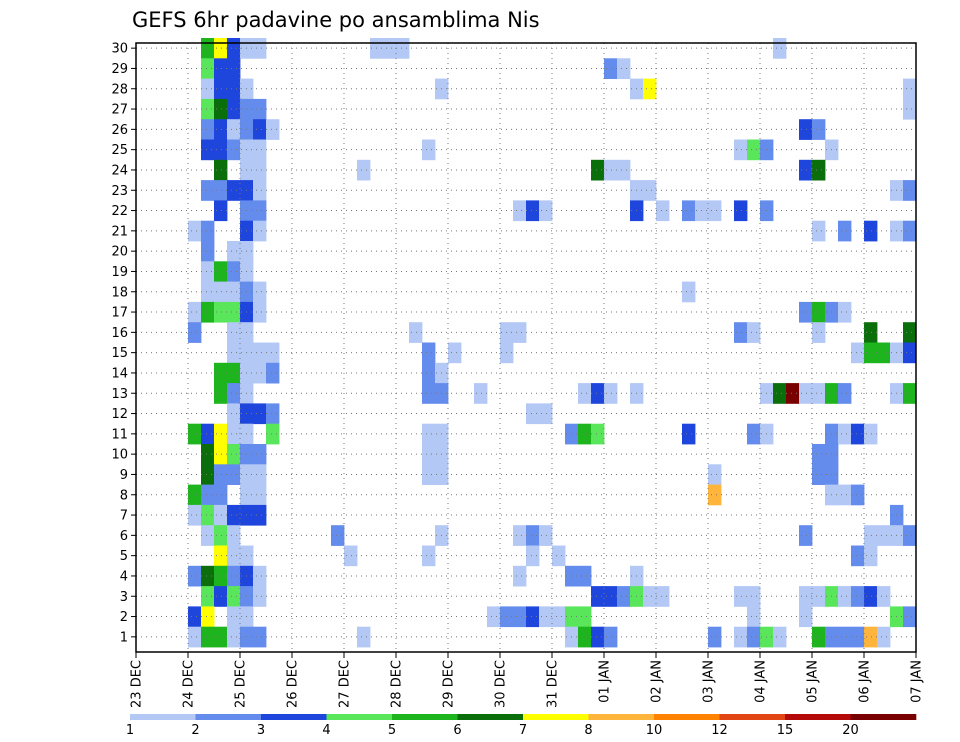 The height and width of the screenshot is (742, 960). I want to click on x-tick-label: 24 DEC, so click(189, 684).